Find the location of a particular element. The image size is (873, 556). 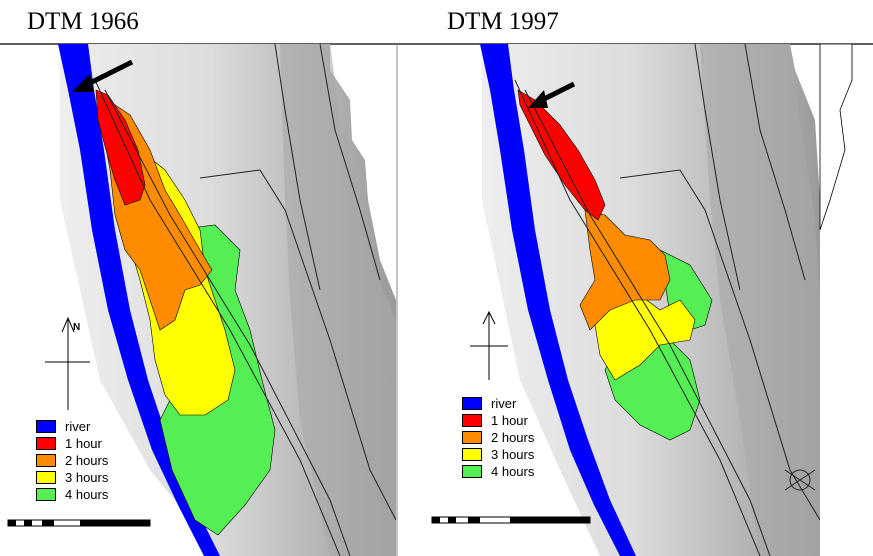

zone-3h-1997 is located at coordinates (645, 337).